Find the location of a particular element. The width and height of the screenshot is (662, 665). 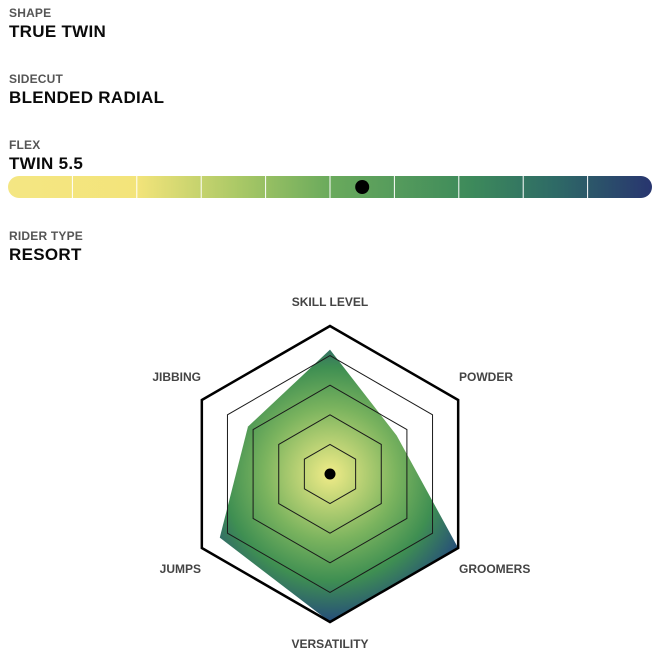

radar-center-dot is located at coordinates (330, 474).